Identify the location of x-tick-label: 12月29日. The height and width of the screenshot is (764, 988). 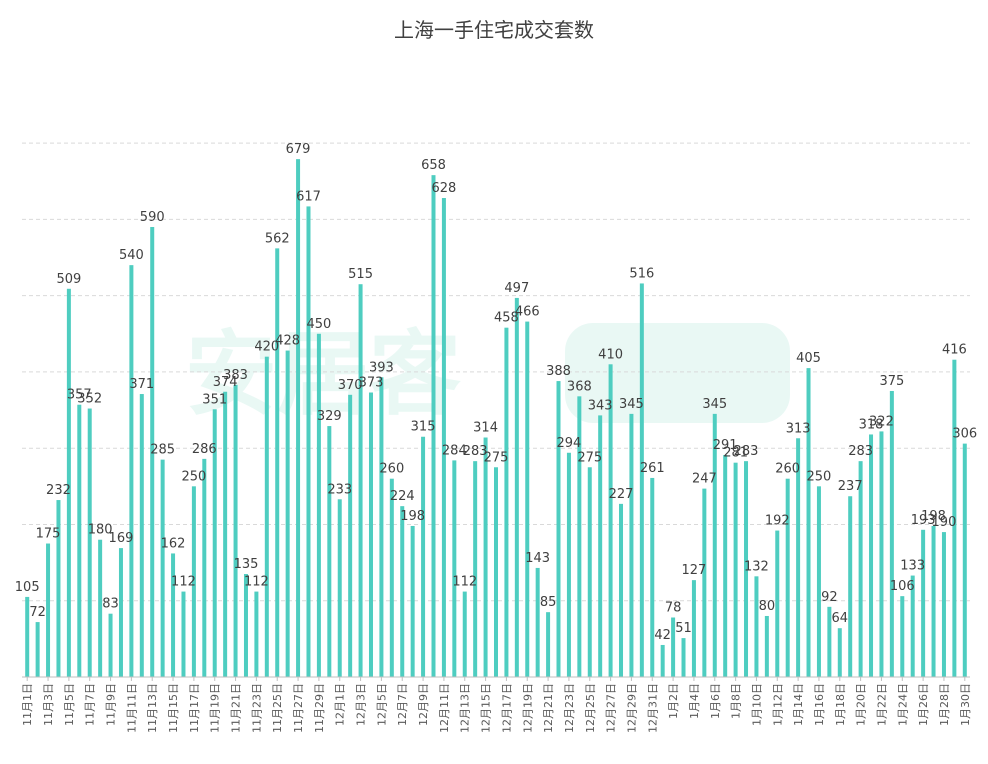
(631, 708).